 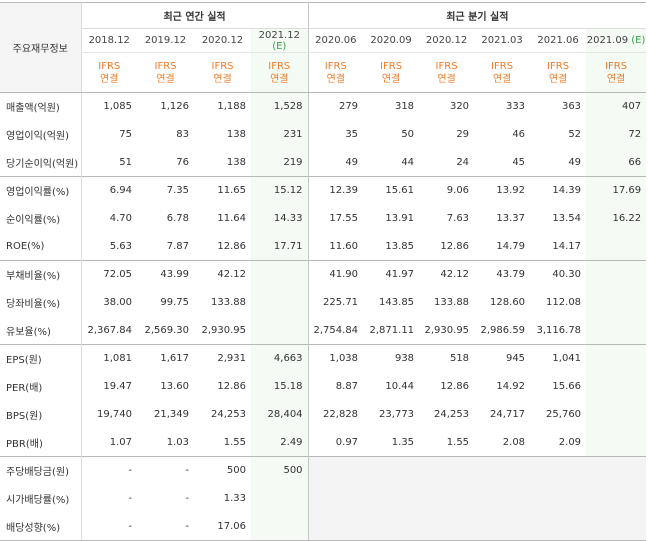 I want to click on table-row: 주당배당금(원) - -500 500, so click(x=323, y=470).